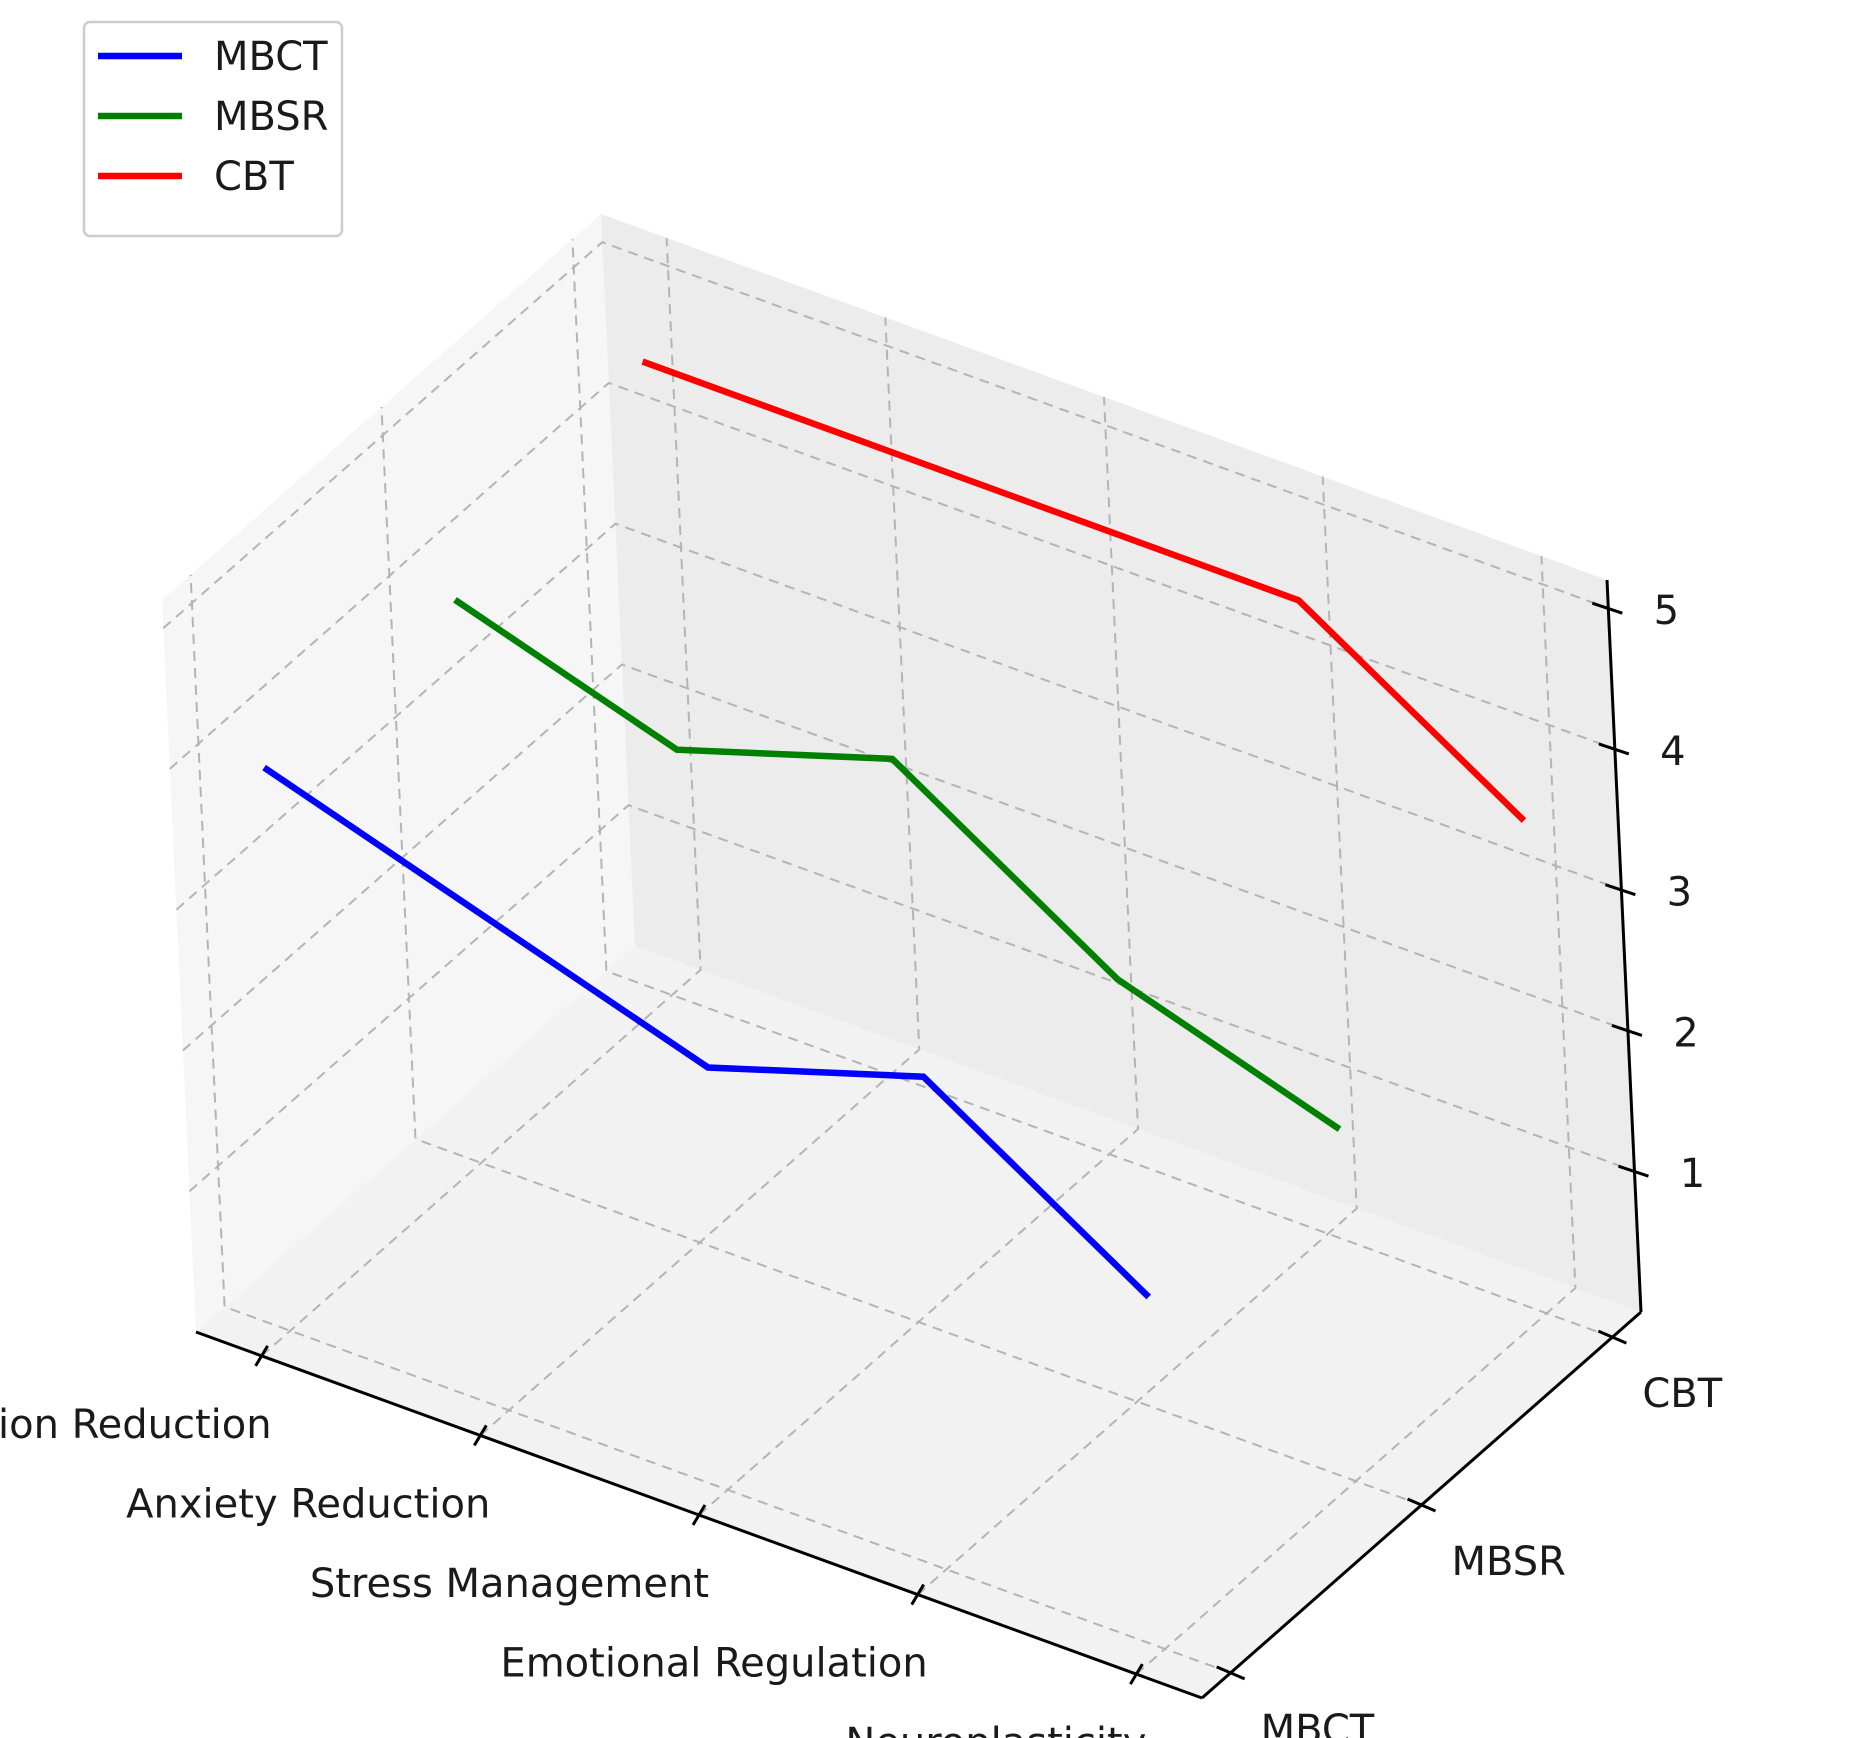 This screenshot has width=1850, height=1738. I want to click on y-tick-label: MBSR, so click(1509, 1562).